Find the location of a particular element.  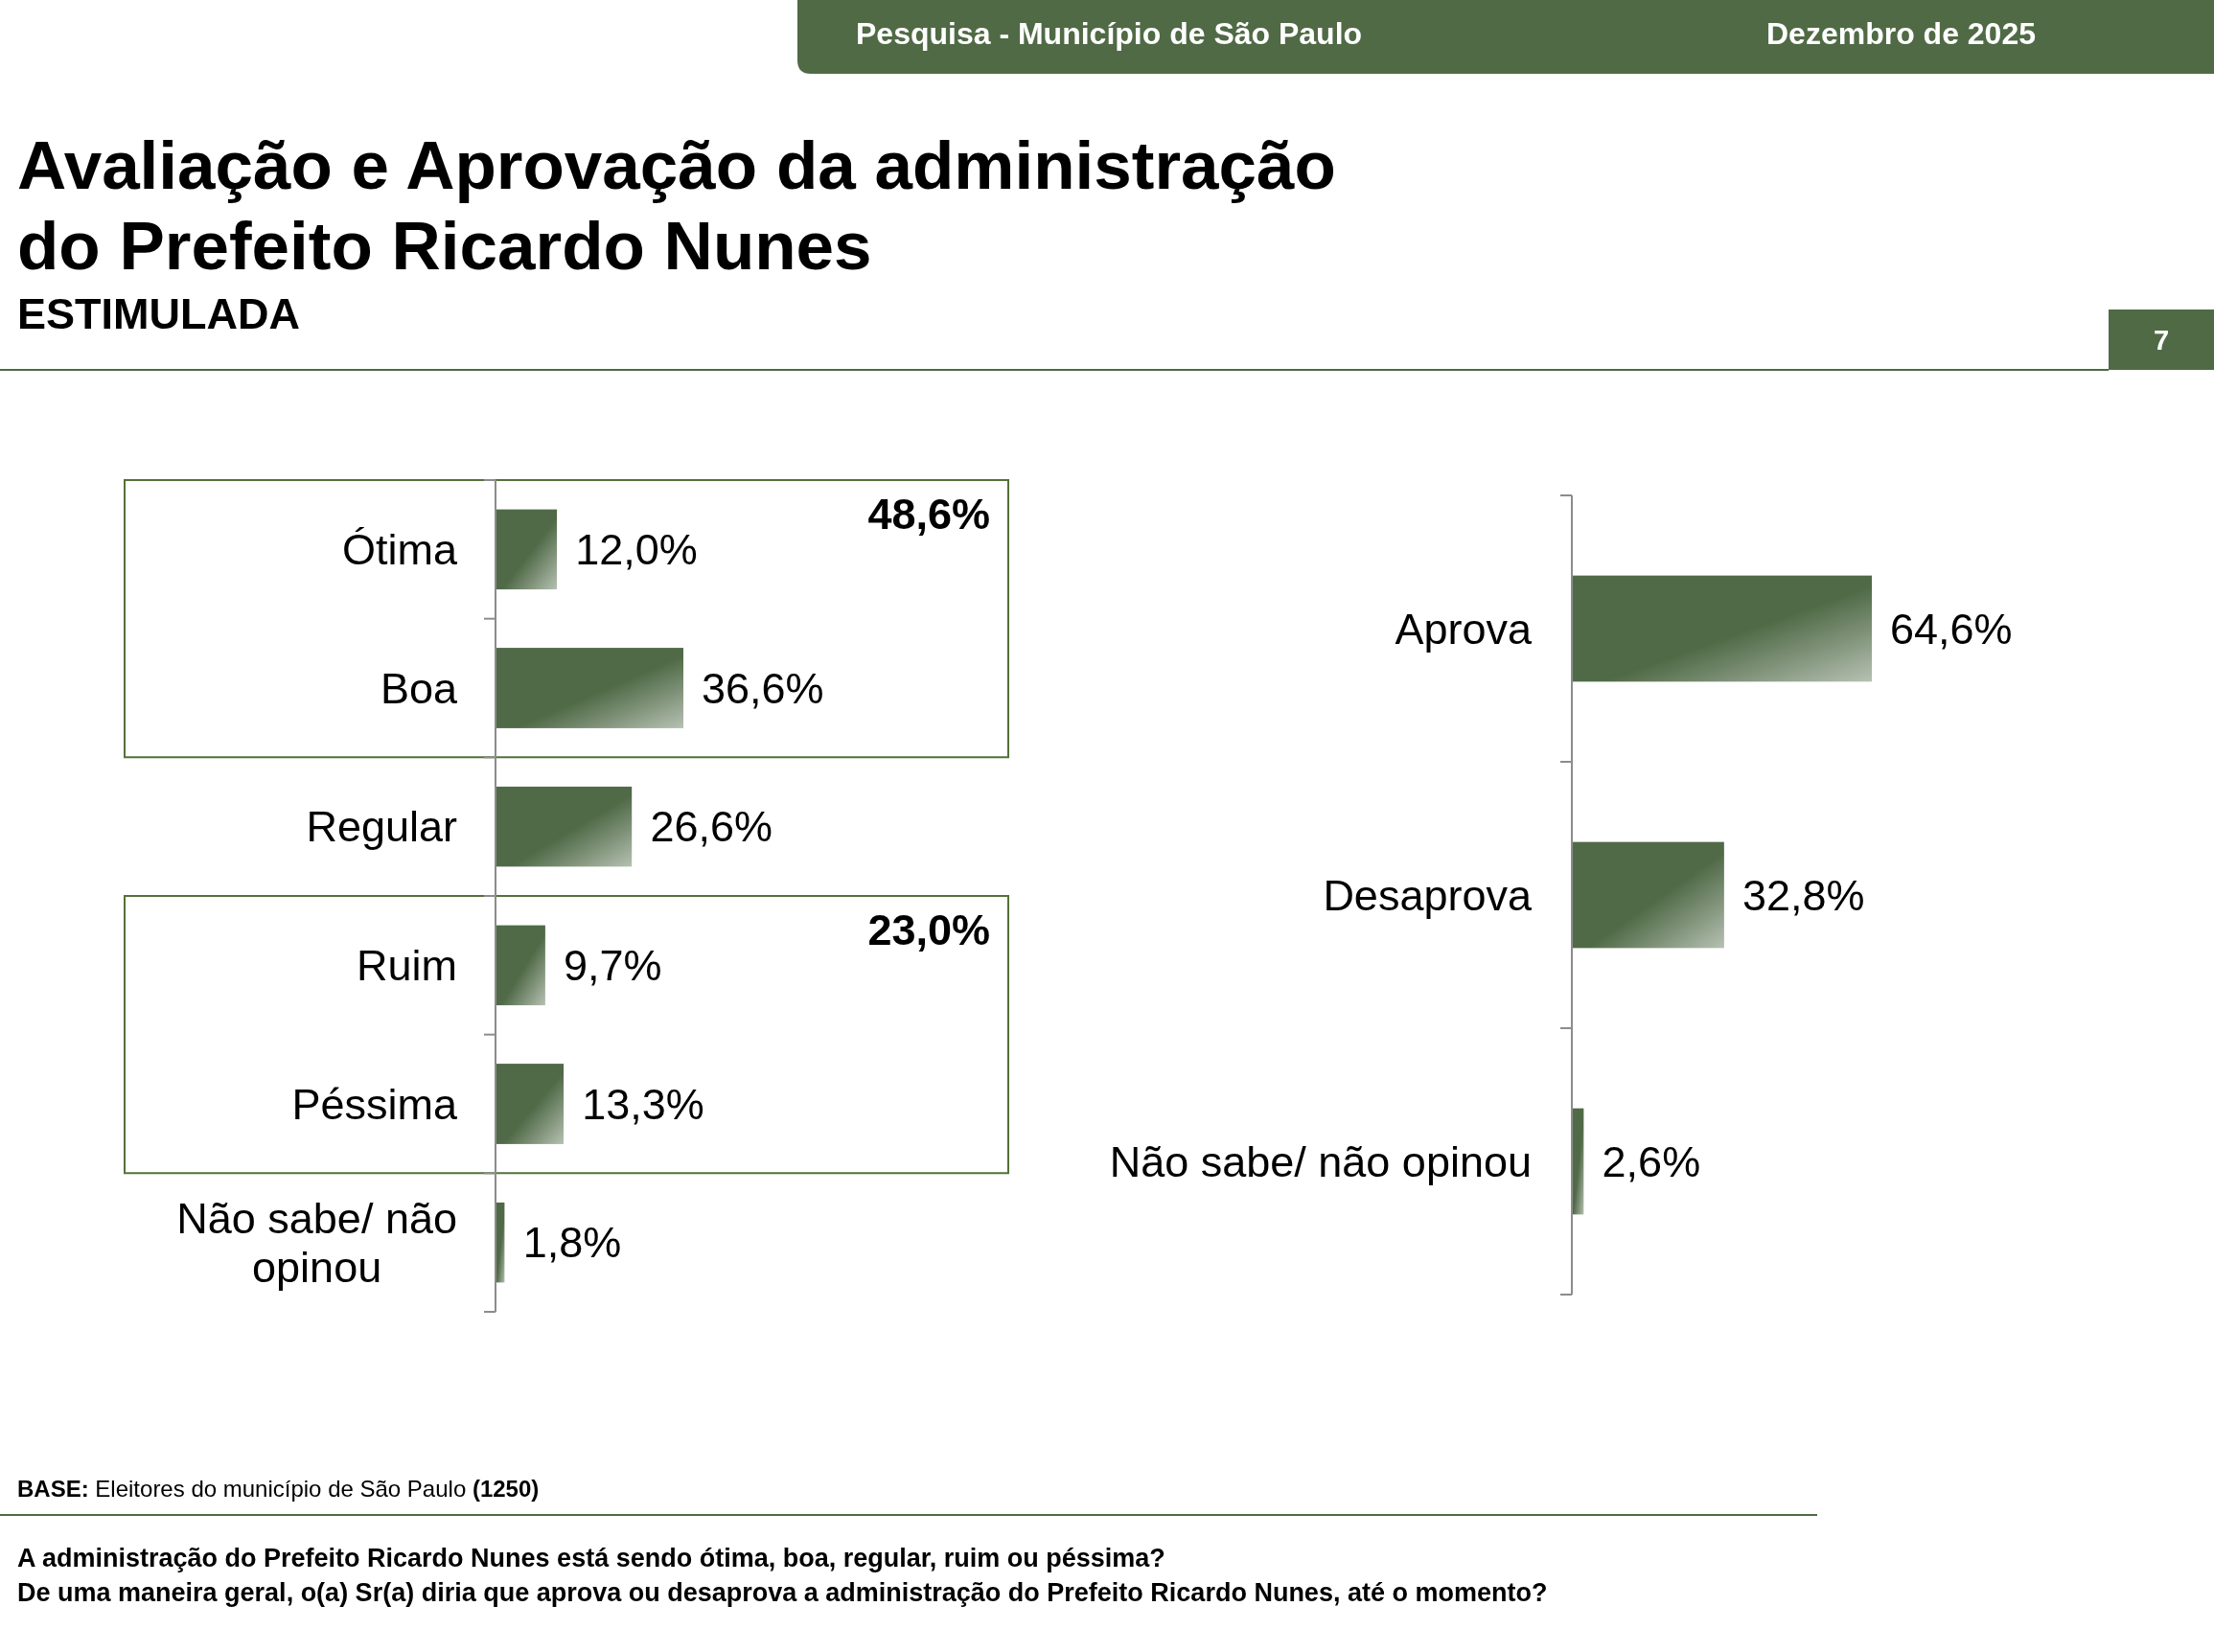

text: De uma maneira geral, o(a) Sr(a) diria que aprova ou desaprova a administração do Prefeito Ricardo Nunes, até o momento? is located at coordinates (782, 1592).